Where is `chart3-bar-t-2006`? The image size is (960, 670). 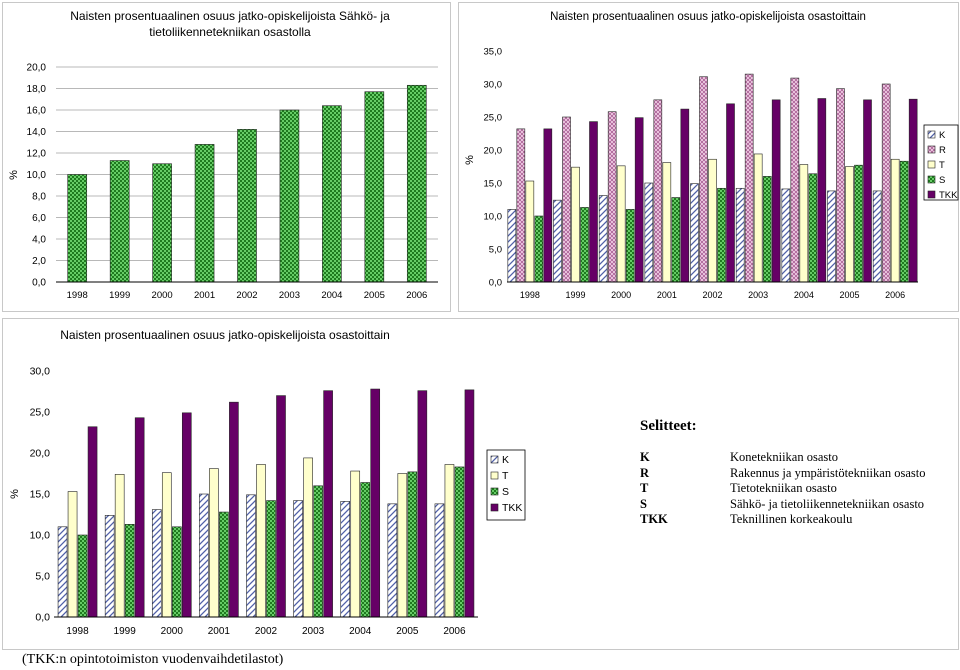 chart3-bar-t-2006 is located at coordinates (449, 541).